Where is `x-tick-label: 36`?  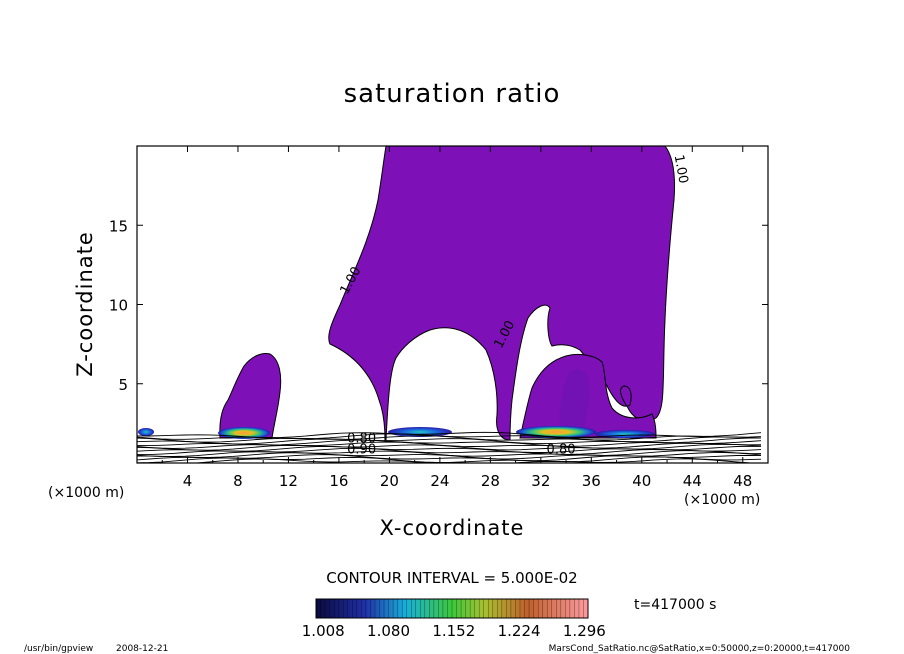 x-tick-label: 36 is located at coordinates (591, 481).